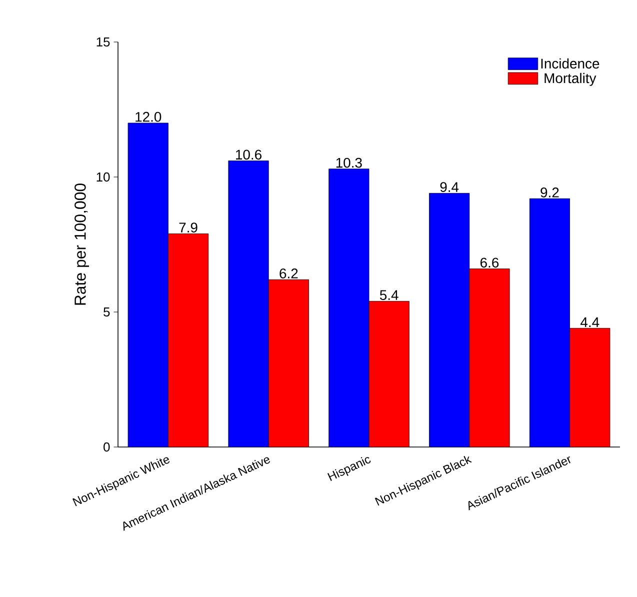  Describe the element at coordinates (289, 273) in the screenshot. I see `data-label: 6.2` at that location.